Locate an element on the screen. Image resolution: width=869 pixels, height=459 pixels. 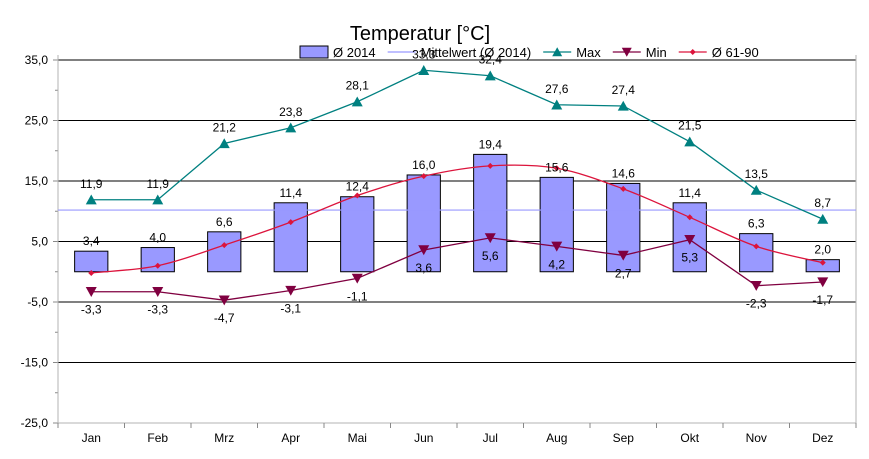
chart-title: Temperatur [°C] is located at coordinates (420, 34).